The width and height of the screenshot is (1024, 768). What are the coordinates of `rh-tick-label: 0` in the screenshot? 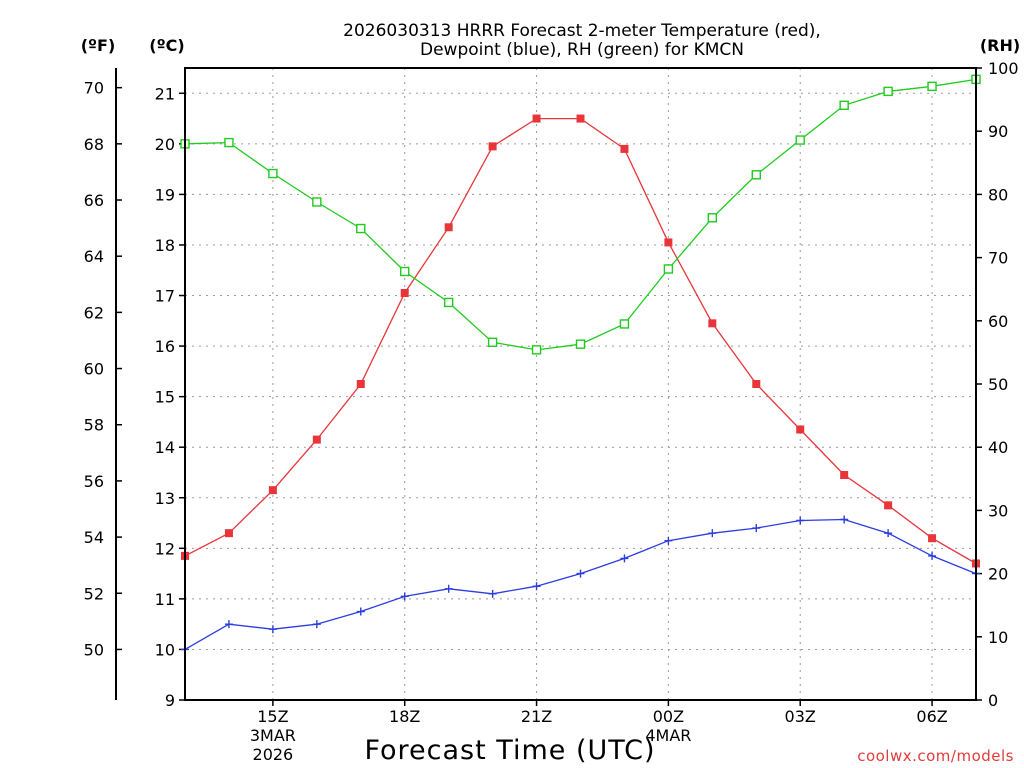 It's located at (993, 700).